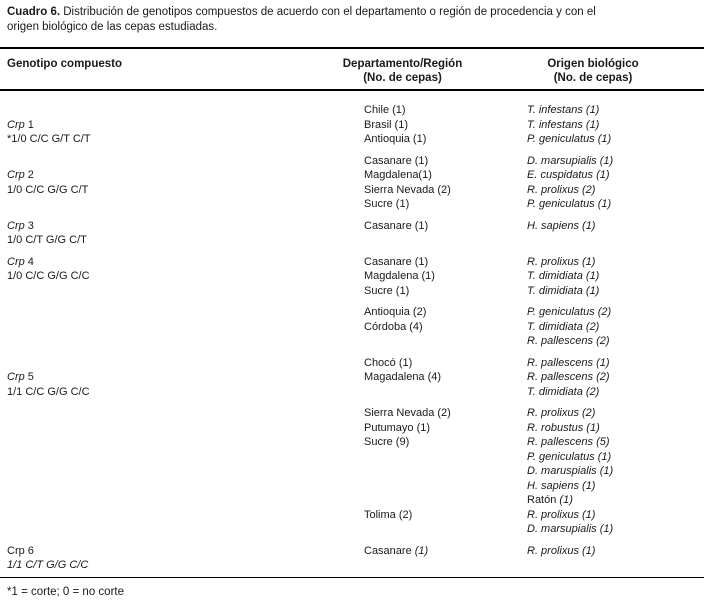 Image resolution: width=704 pixels, height=601 pixels. What do you see at coordinates (403, 377) in the screenshot?
I see `department-text: Magadalena (4)` at bounding box center [403, 377].